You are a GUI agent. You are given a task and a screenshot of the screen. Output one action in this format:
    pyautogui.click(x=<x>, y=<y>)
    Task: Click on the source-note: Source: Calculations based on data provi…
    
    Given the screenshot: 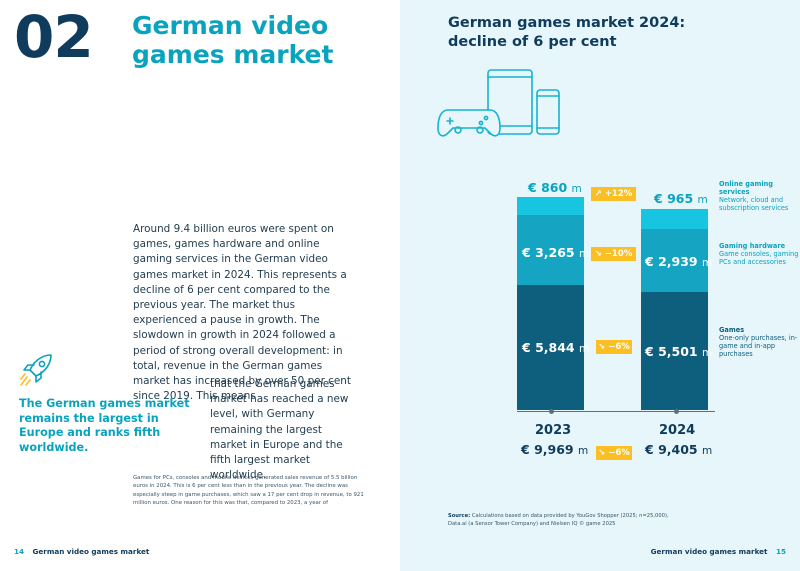 What is the action you would take?
    pyautogui.click(x=558, y=520)
    